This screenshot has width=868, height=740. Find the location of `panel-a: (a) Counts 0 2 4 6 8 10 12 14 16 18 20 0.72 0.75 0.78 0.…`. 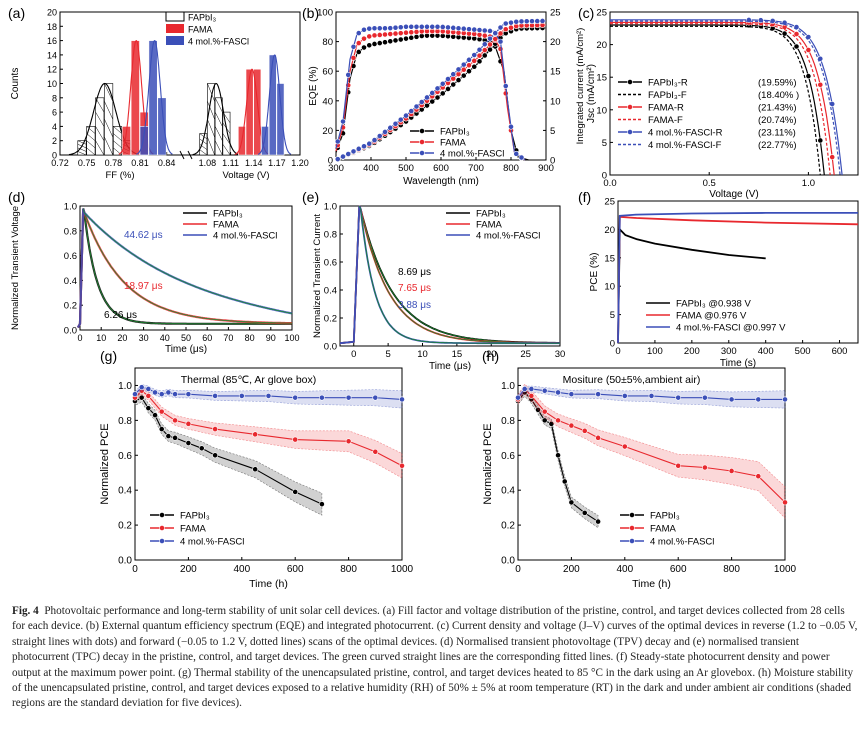

panel-a: (a) Counts 0 2 4 6 8 10 12 14 16 18 20 0.72 0.75 0.78 0.… is located at coordinates (158, 93).